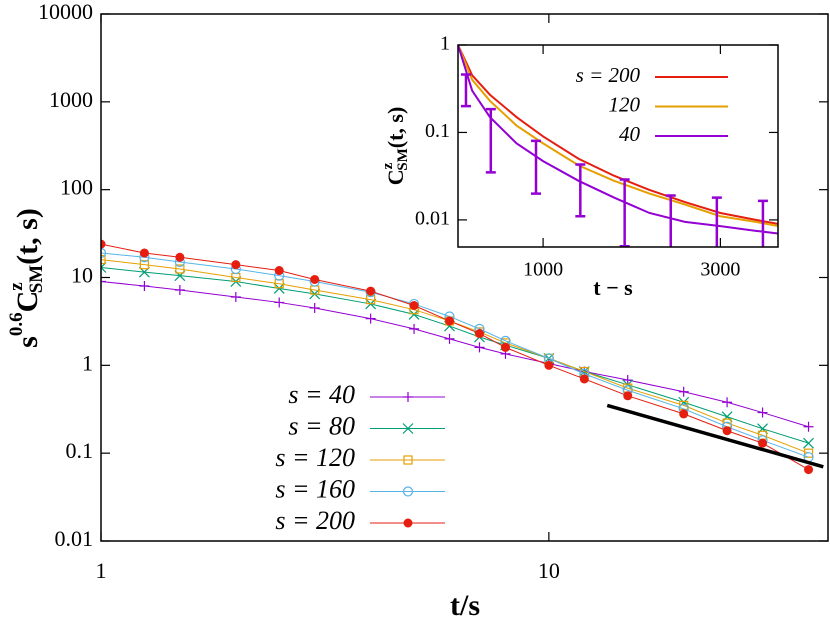 The height and width of the screenshot is (636, 830). I want to click on legend-label: 120, so click(625, 104).